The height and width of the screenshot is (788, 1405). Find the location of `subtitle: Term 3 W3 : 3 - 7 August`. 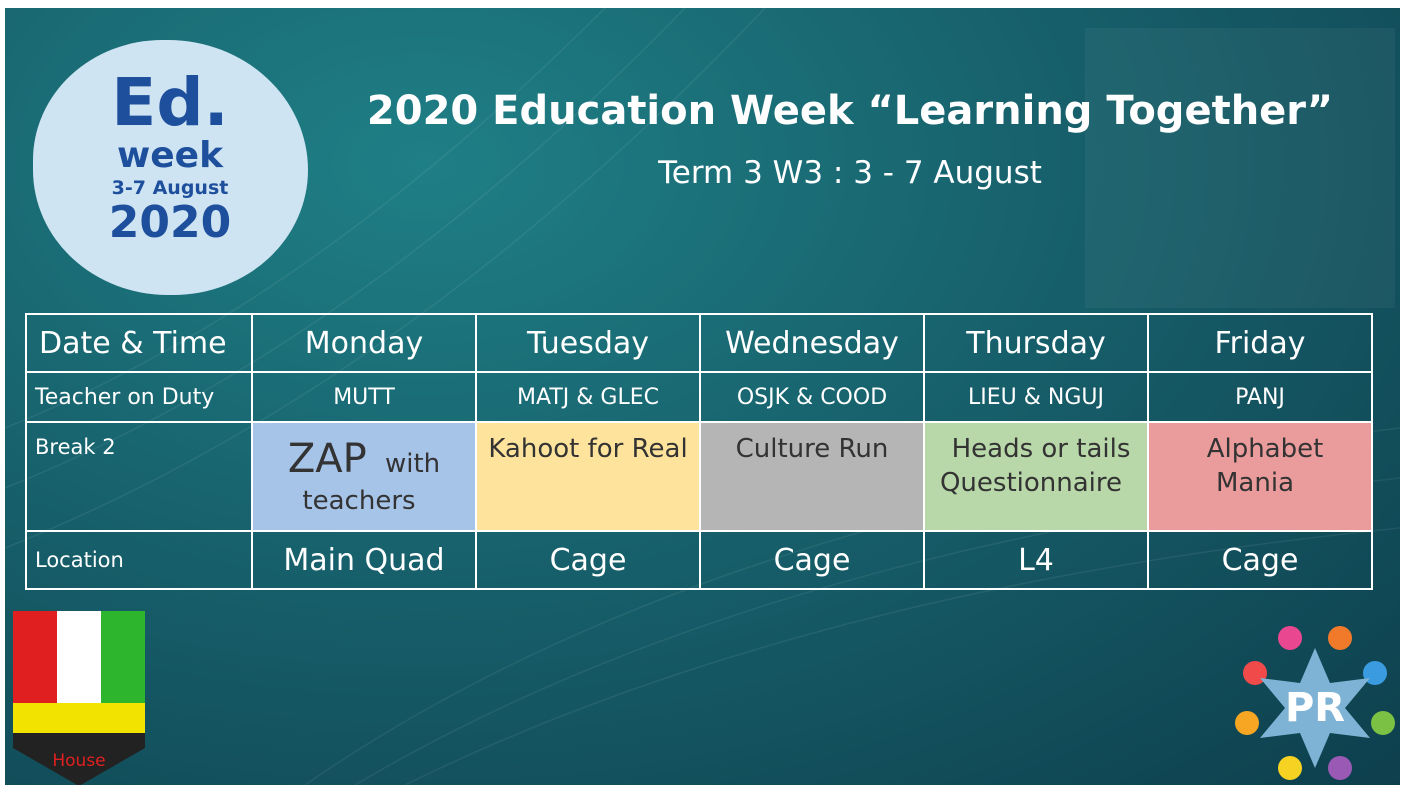

subtitle: Term 3 W3 : 3 - 7 August is located at coordinates (850, 173).